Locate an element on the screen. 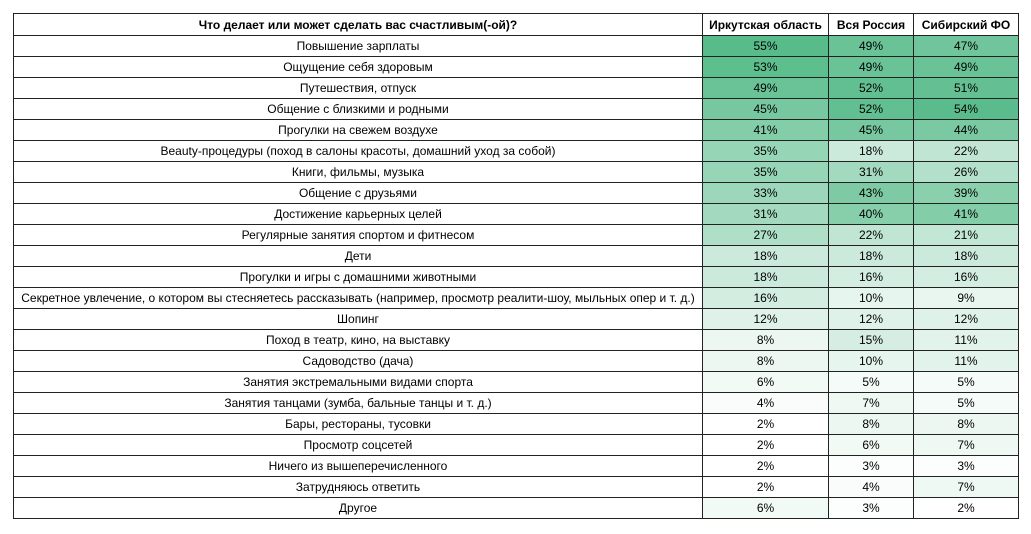 This screenshot has height=534, width=1031. row-label: Шопинг is located at coordinates (358, 319).